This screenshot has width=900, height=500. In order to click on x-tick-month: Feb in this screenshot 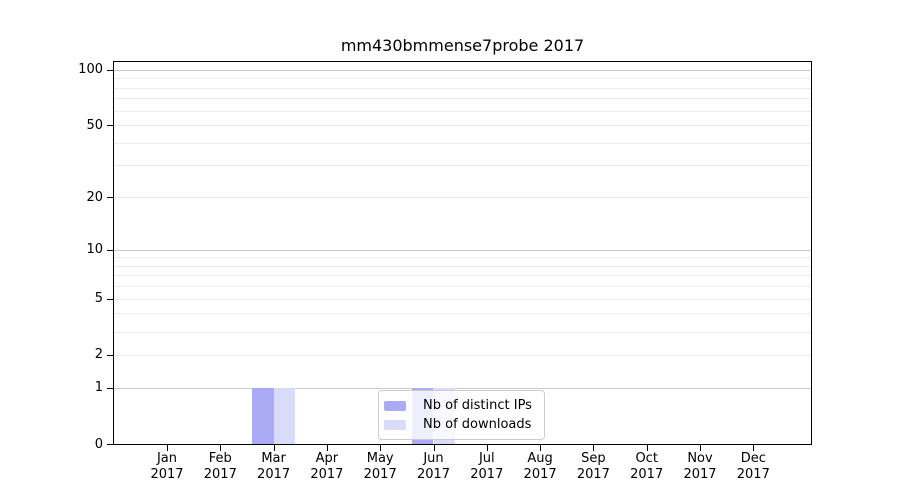, I will do `click(220, 458)`.